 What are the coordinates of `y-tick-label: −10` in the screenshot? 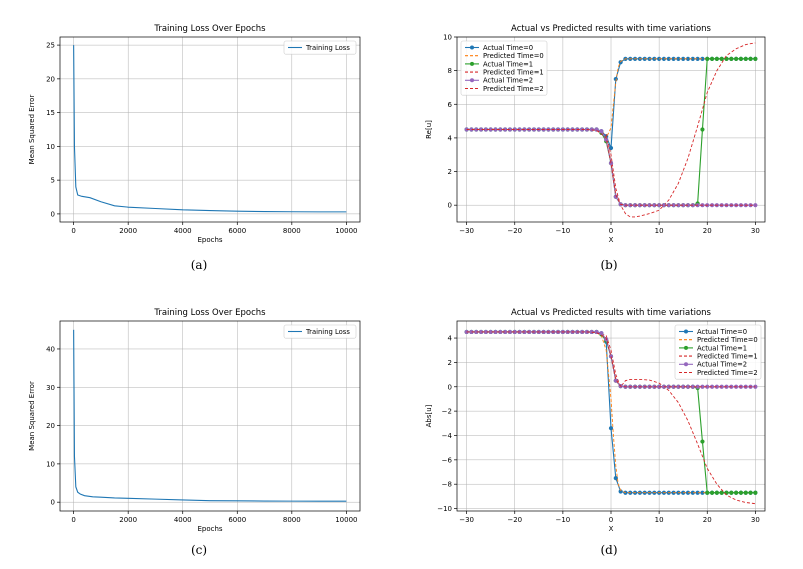 It's located at (444, 509).